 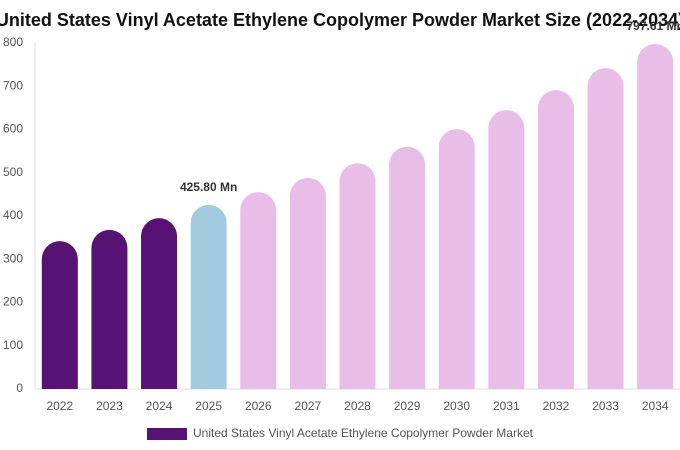 I want to click on x-tick-label: 2034, so click(x=655, y=406).